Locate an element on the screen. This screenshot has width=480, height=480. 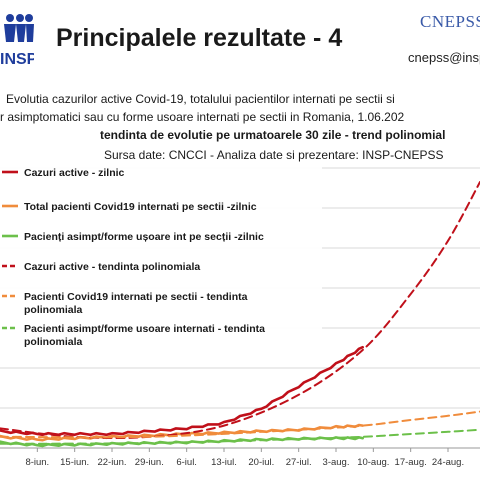
x-tick-label: 15-iun. is located at coordinates (74, 462).